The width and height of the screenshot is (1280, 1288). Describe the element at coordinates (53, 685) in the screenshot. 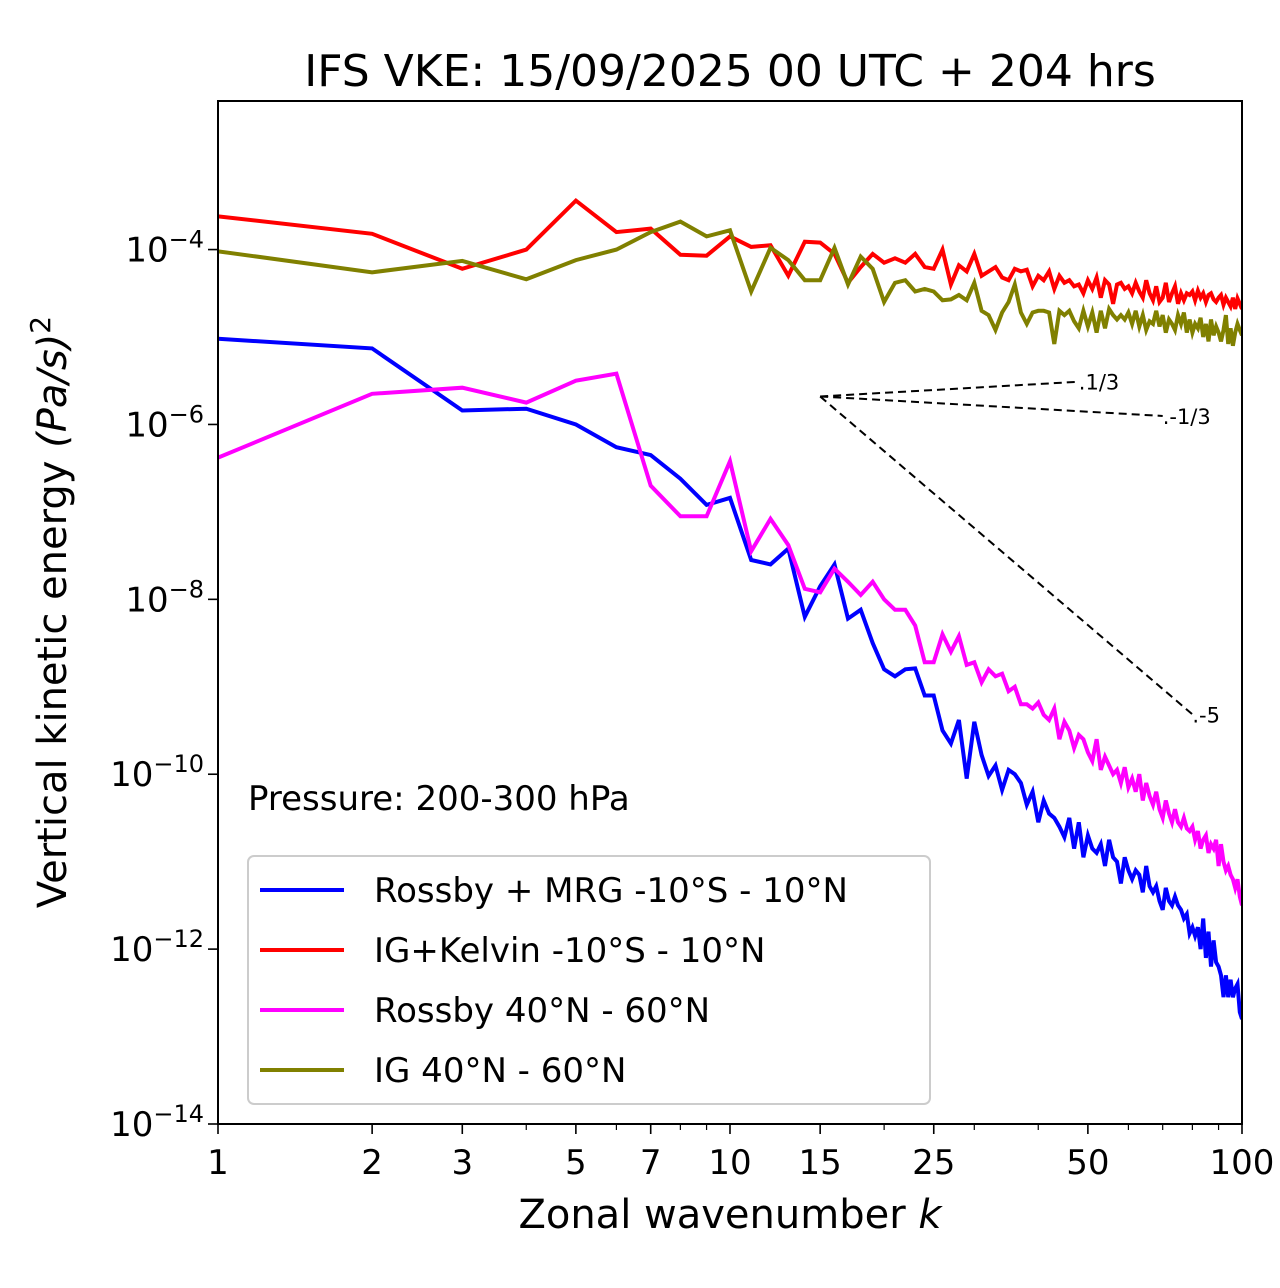

I see `y-axis-label-text: Vertical kinetic energy` at that location.